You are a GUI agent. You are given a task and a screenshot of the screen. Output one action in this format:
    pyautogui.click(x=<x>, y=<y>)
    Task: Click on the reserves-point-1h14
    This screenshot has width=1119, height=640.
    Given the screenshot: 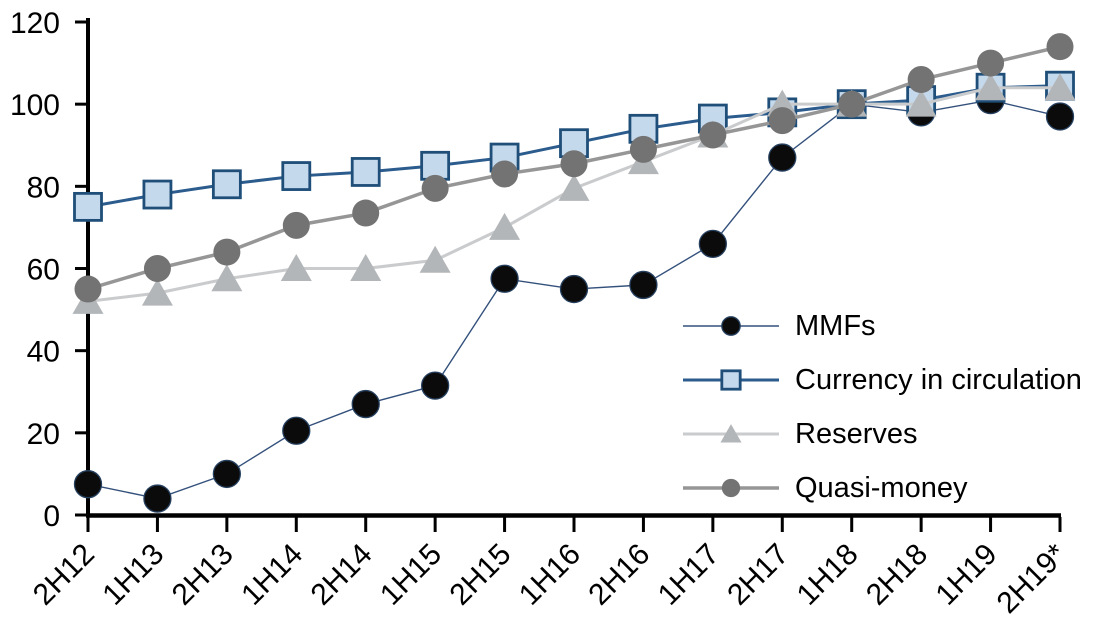 What is the action you would take?
    pyautogui.click(x=296, y=267)
    